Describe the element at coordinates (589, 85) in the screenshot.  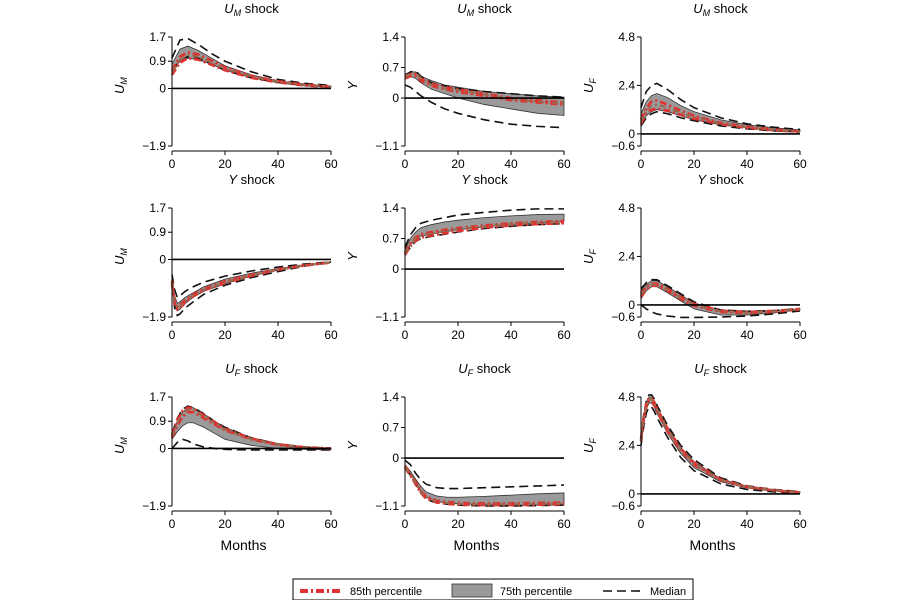
I see `y-axis-label: UF` at that location.